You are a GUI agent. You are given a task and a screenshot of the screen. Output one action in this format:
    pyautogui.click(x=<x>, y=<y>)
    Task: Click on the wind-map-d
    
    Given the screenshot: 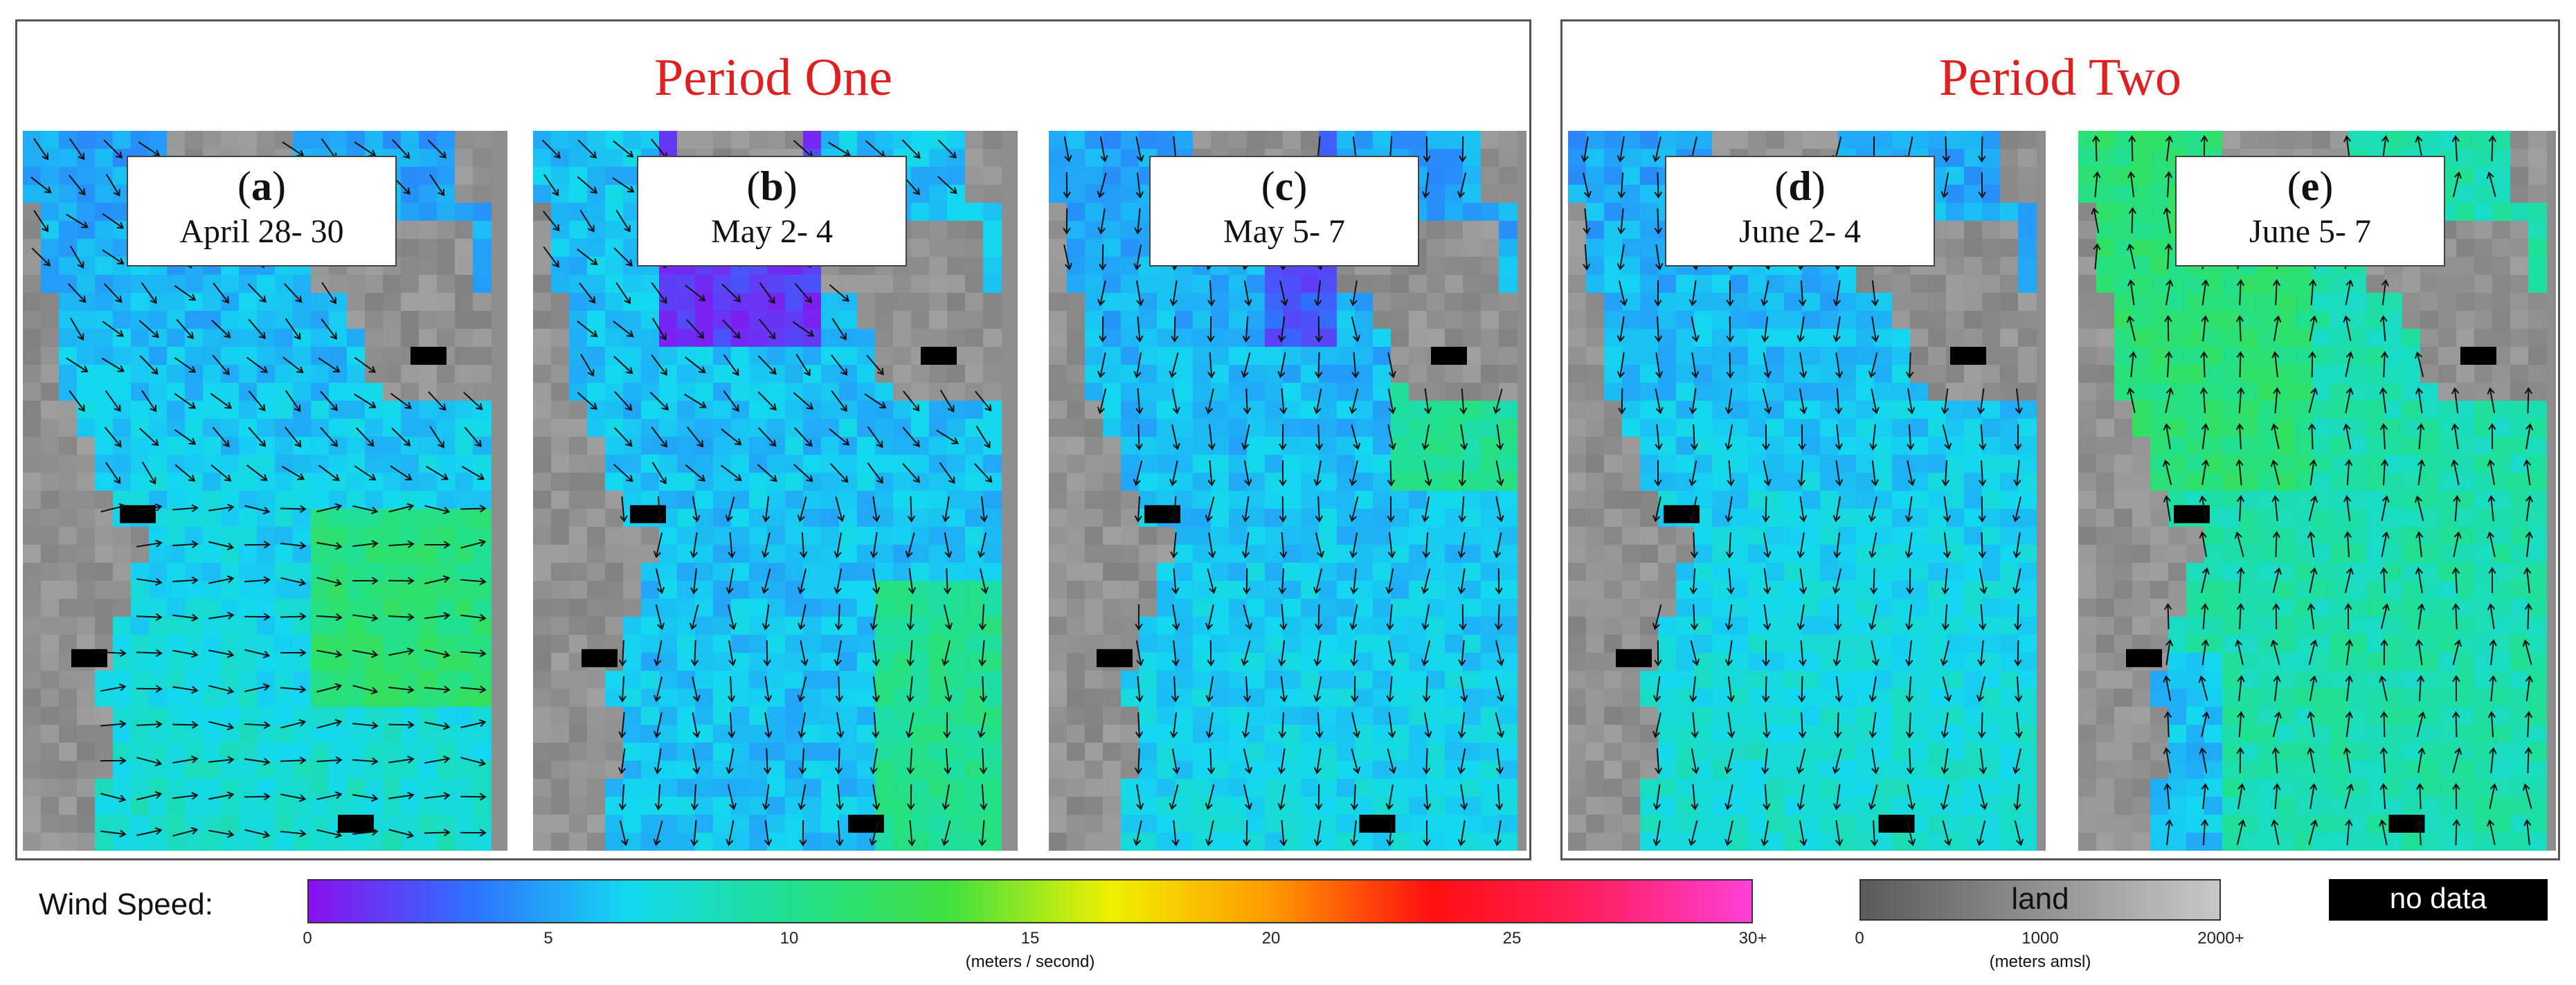 What is the action you would take?
    pyautogui.click(x=1803, y=491)
    